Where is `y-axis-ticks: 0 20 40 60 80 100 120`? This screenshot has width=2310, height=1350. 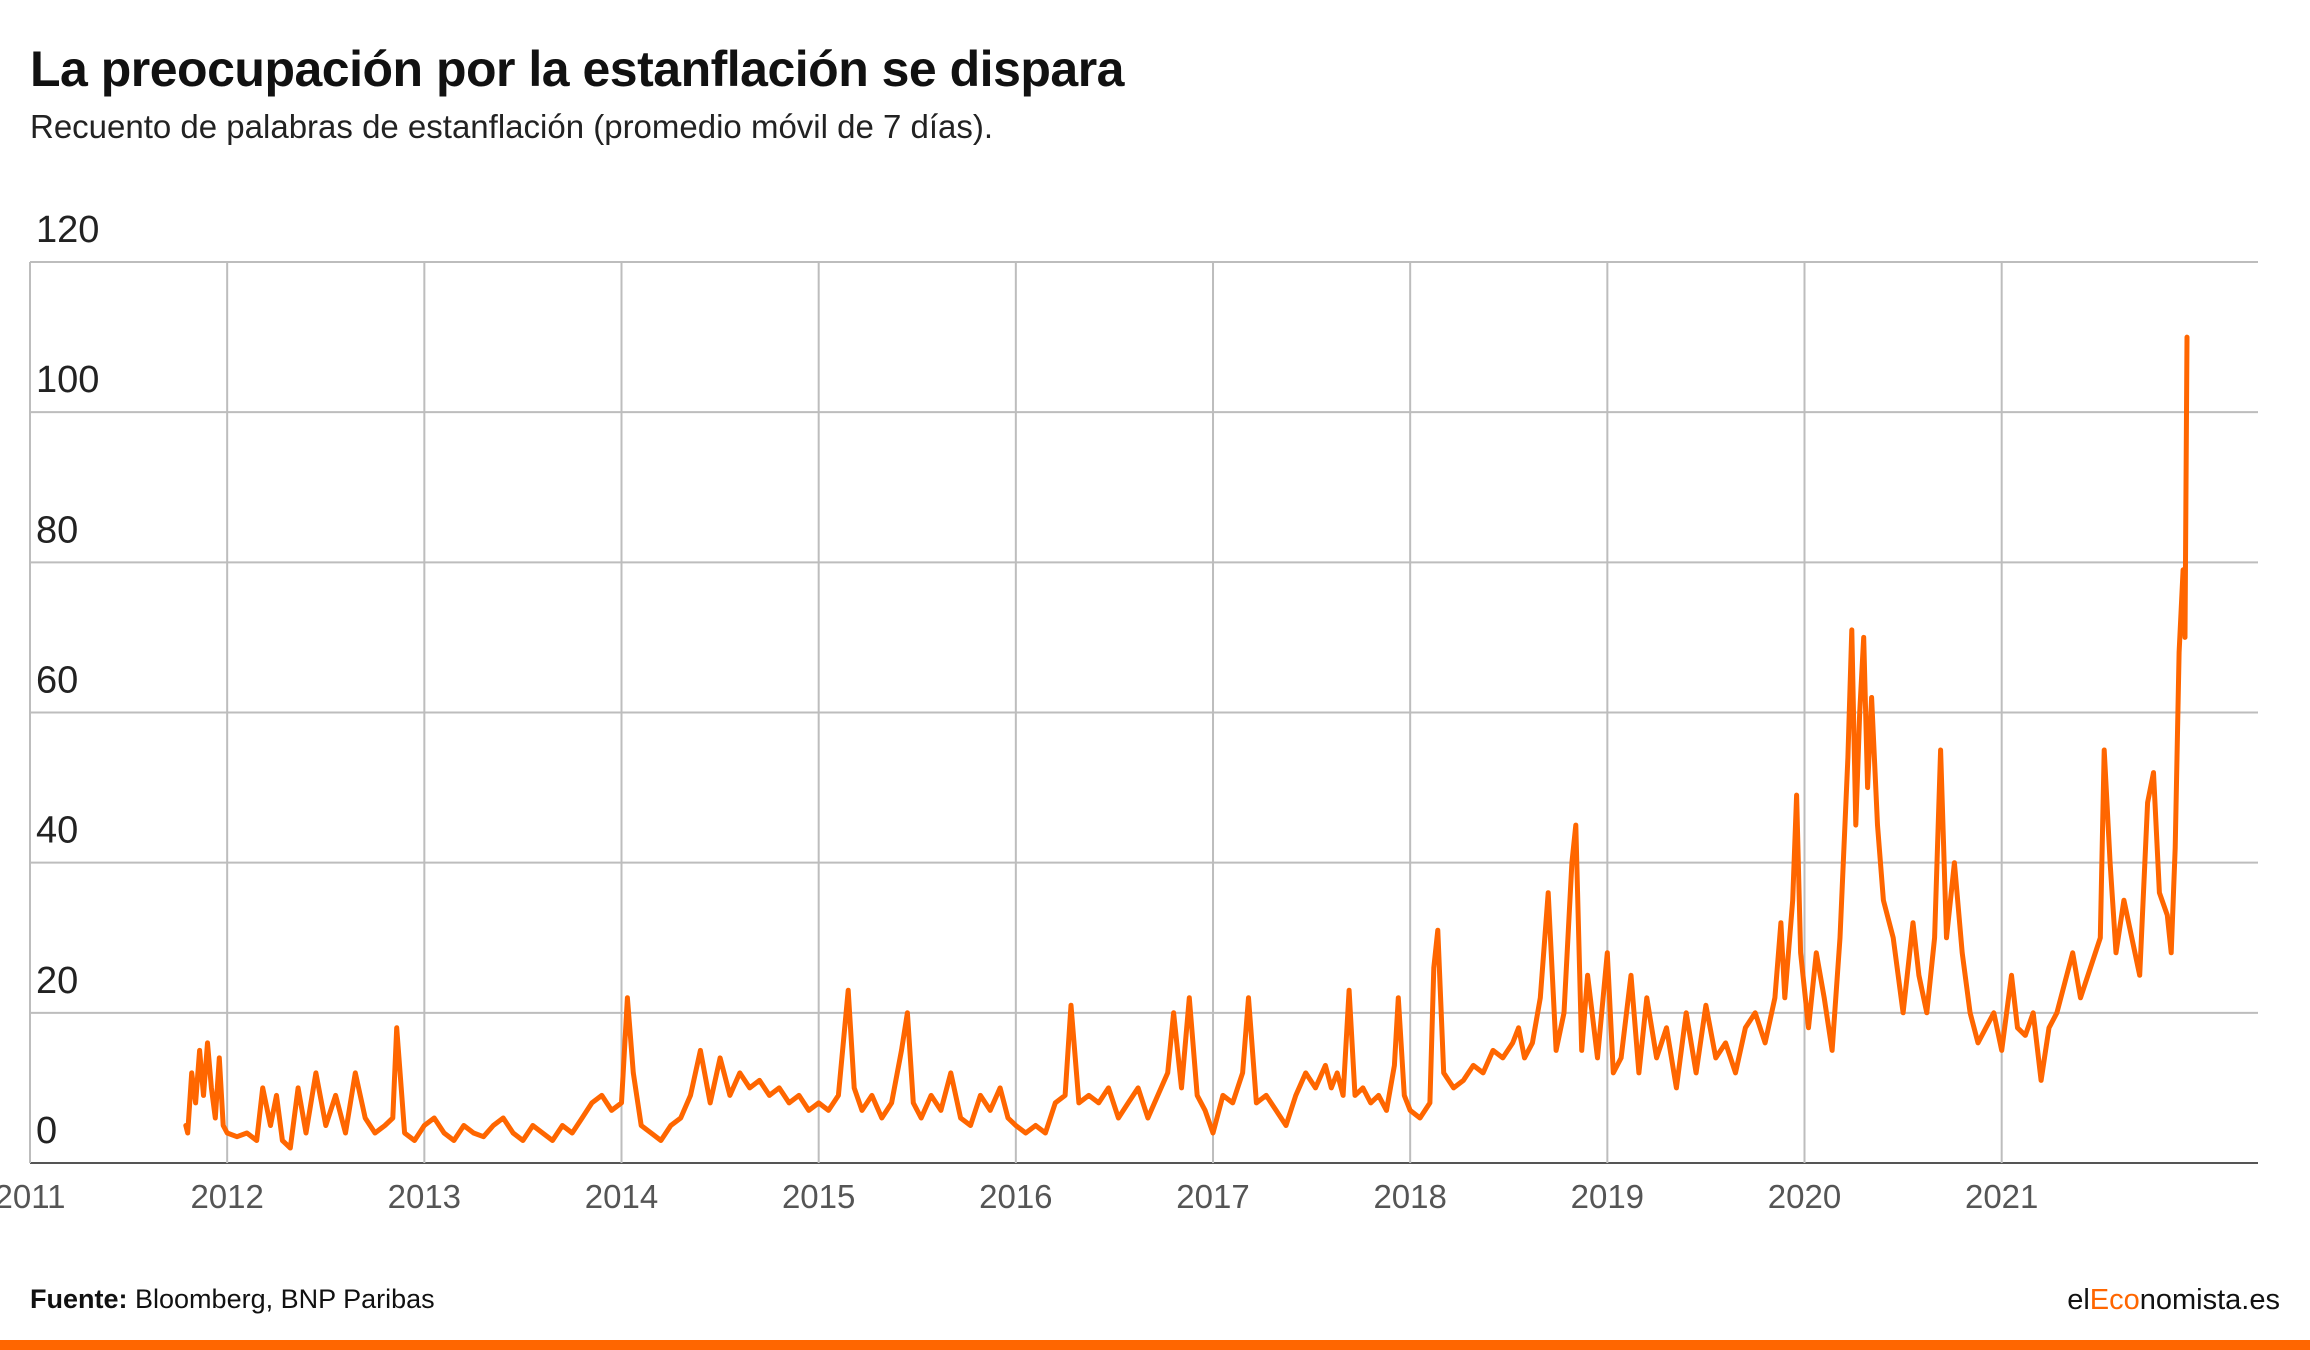
y-axis-ticks: 0 20 40 60 80 100 120 is located at coordinates (67, 680).